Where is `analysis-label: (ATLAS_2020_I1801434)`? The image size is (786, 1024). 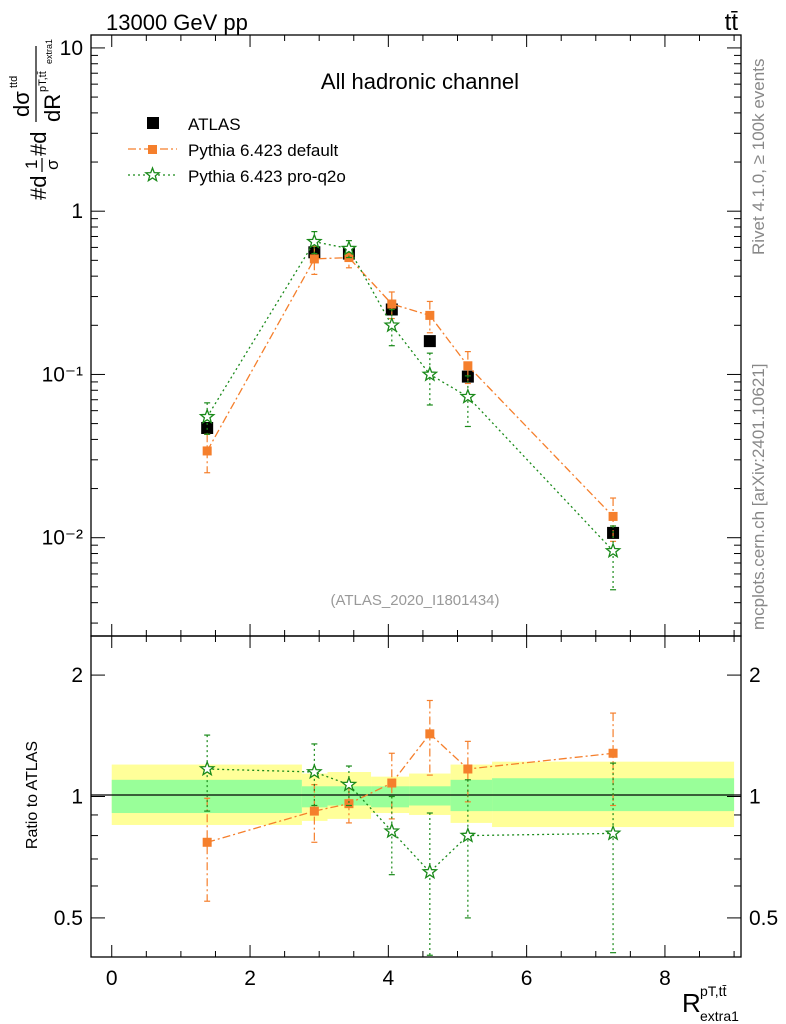 analysis-label: (ATLAS_2020_I1801434) is located at coordinates (414, 600).